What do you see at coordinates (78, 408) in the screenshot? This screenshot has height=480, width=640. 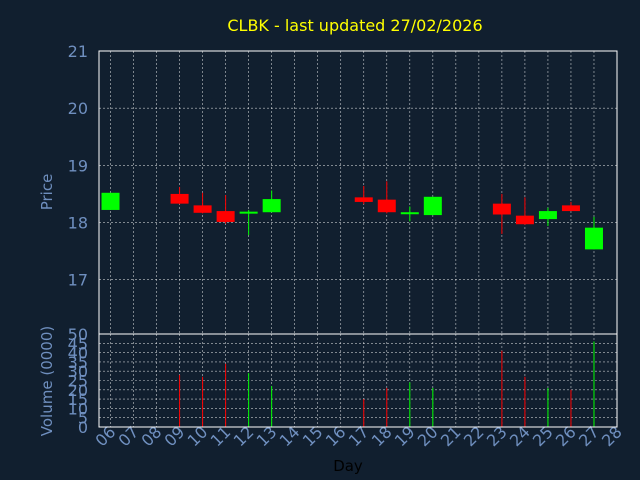 I see `volume-y-tick-label: 10` at bounding box center [78, 408].